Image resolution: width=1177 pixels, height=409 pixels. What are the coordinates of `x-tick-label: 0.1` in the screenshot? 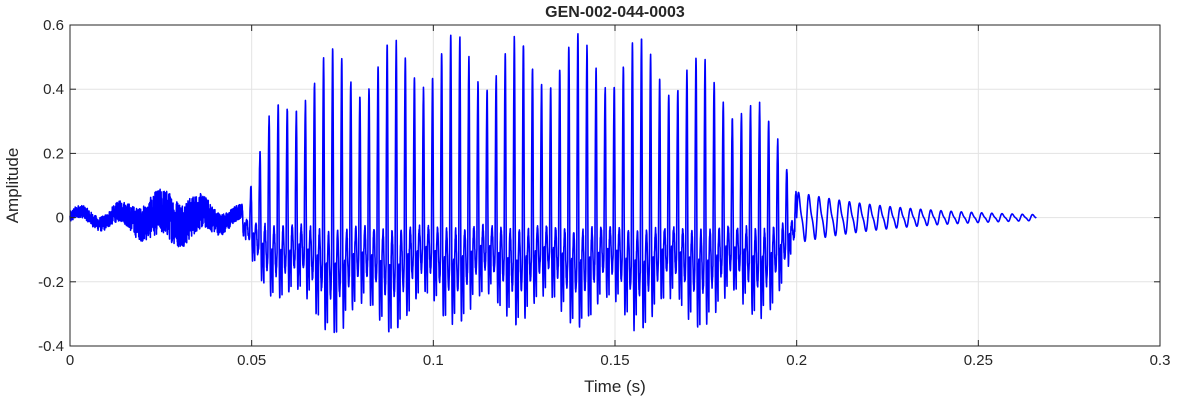 It's located at (433, 360).